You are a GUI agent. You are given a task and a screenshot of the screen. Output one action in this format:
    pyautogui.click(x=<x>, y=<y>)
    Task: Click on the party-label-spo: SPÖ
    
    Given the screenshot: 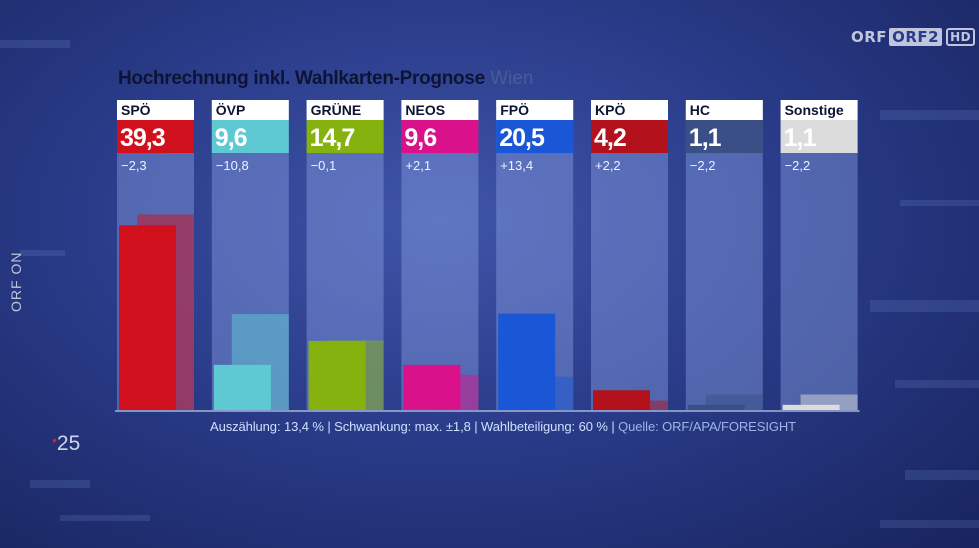 What is the action you would take?
    pyautogui.click(x=136, y=110)
    